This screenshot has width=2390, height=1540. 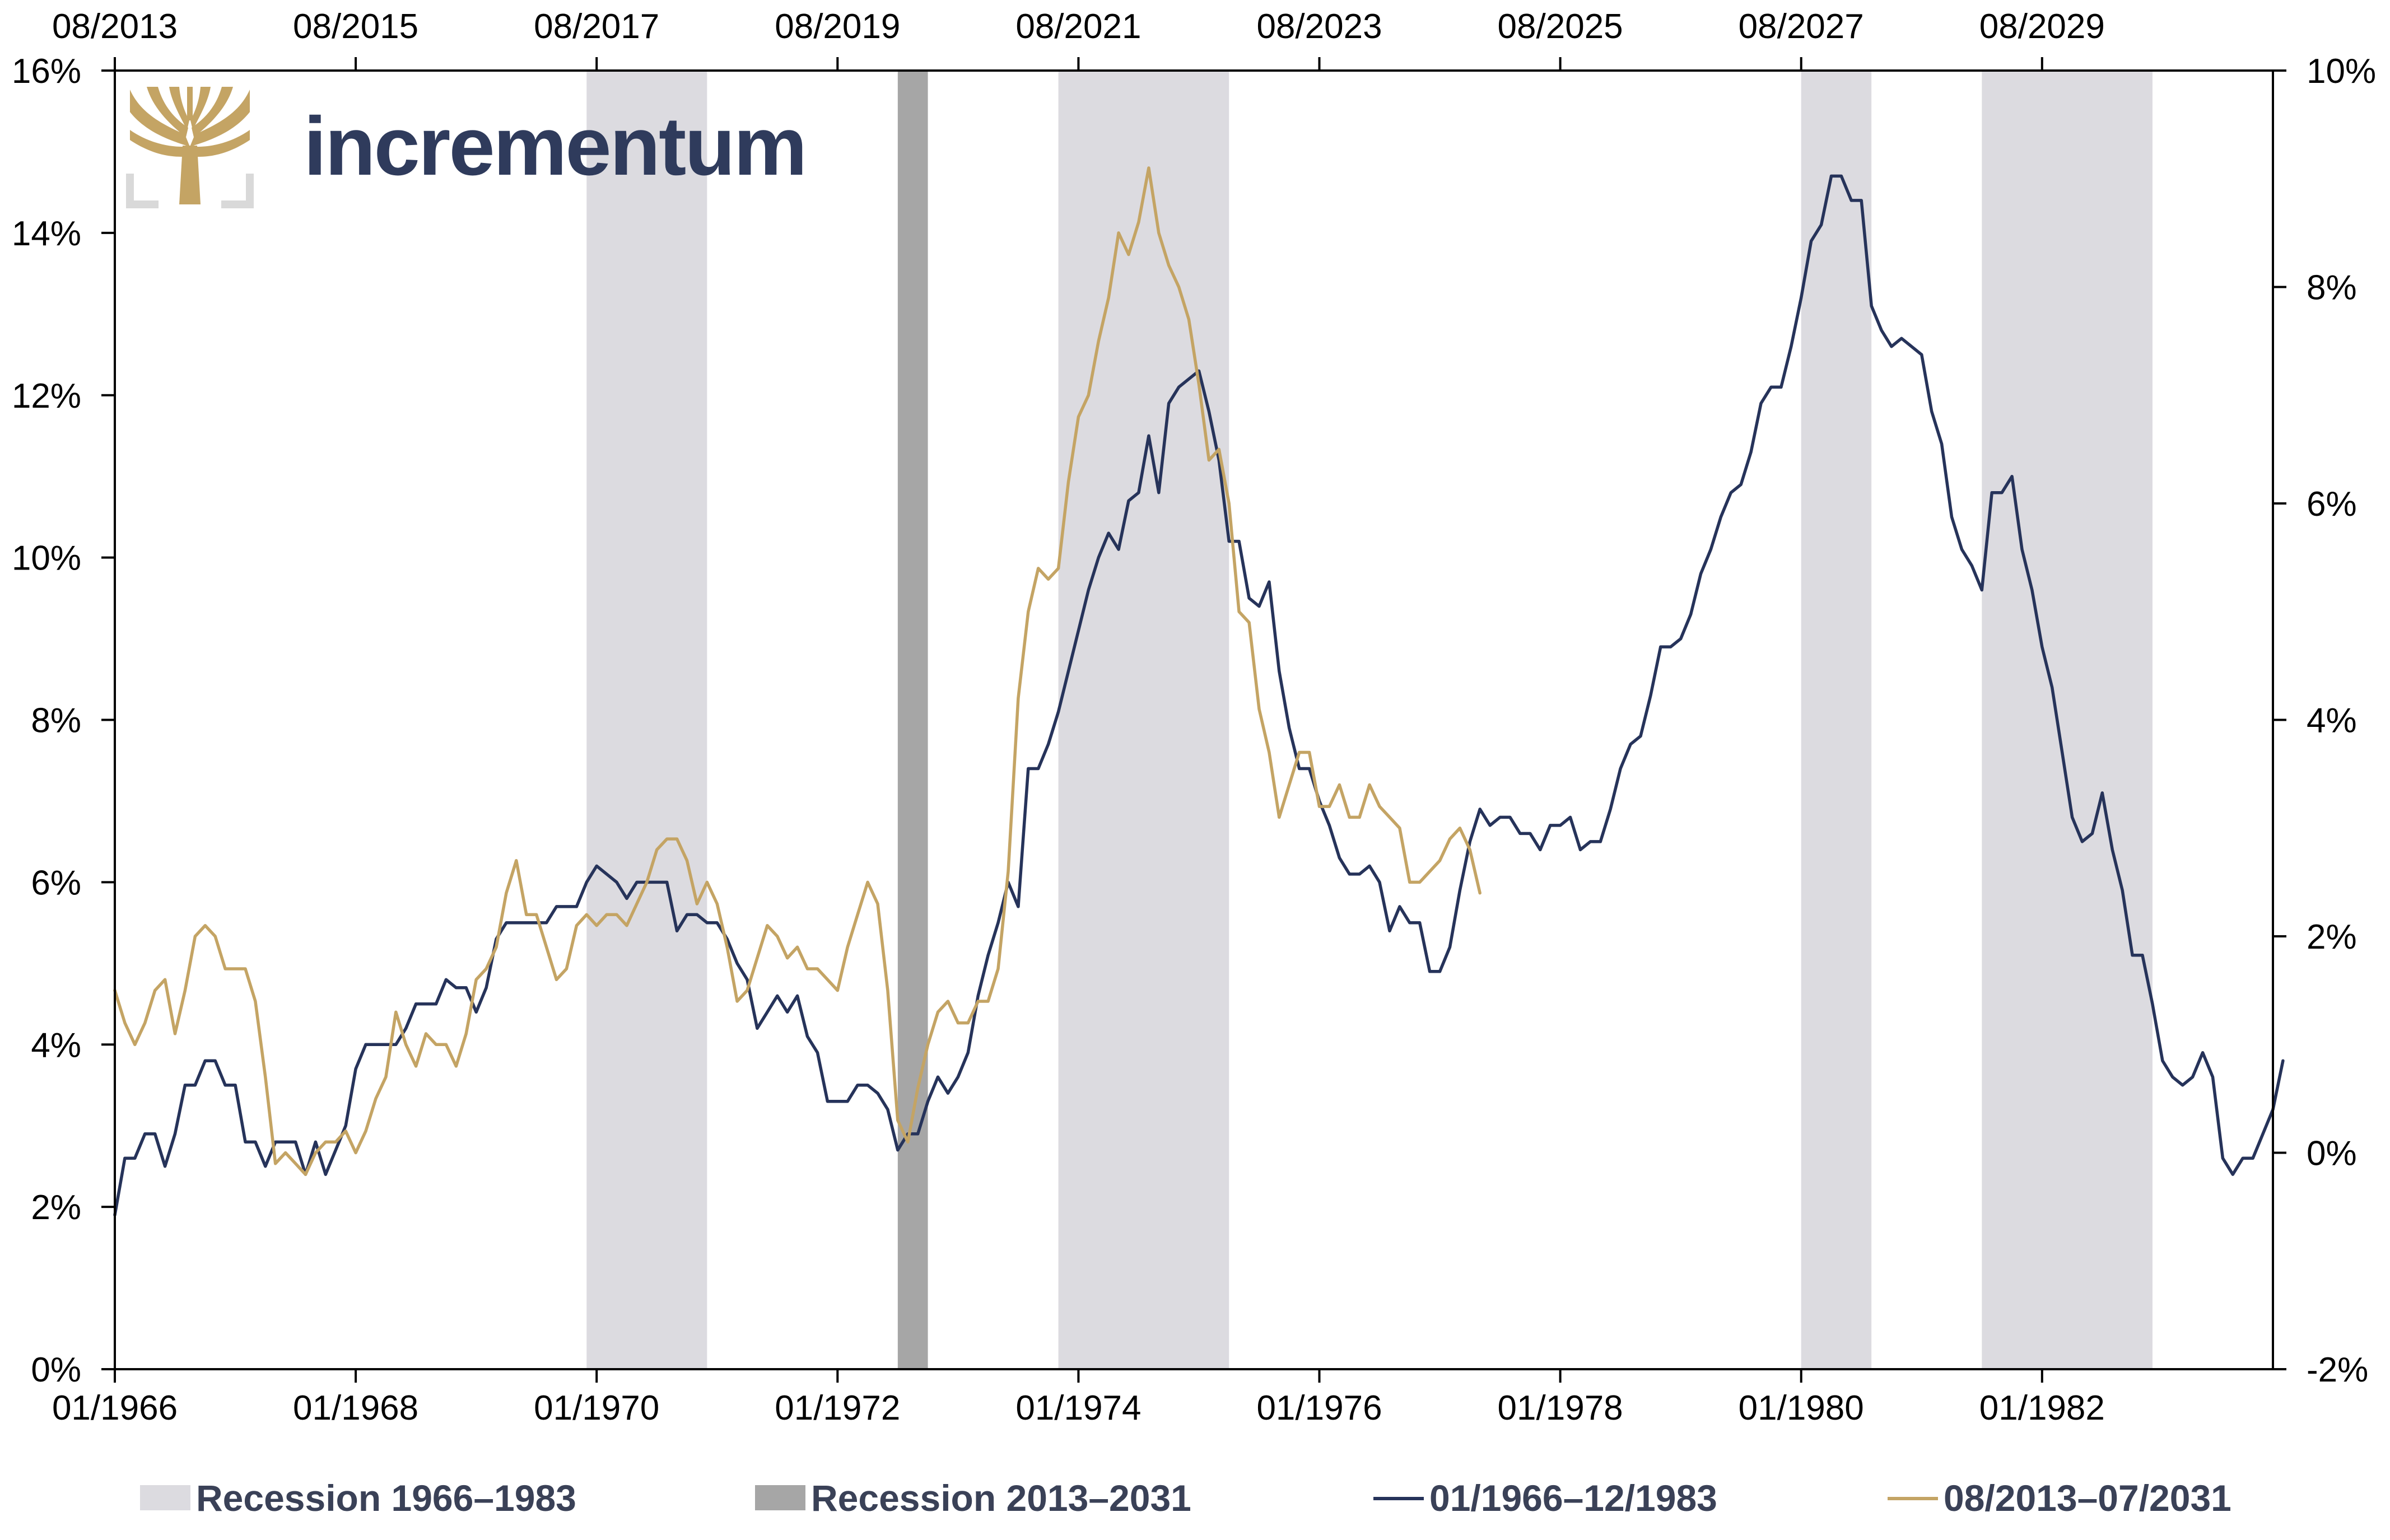 I want to click on y-left-tick-label: 4%, so click(x=56, y=1046).